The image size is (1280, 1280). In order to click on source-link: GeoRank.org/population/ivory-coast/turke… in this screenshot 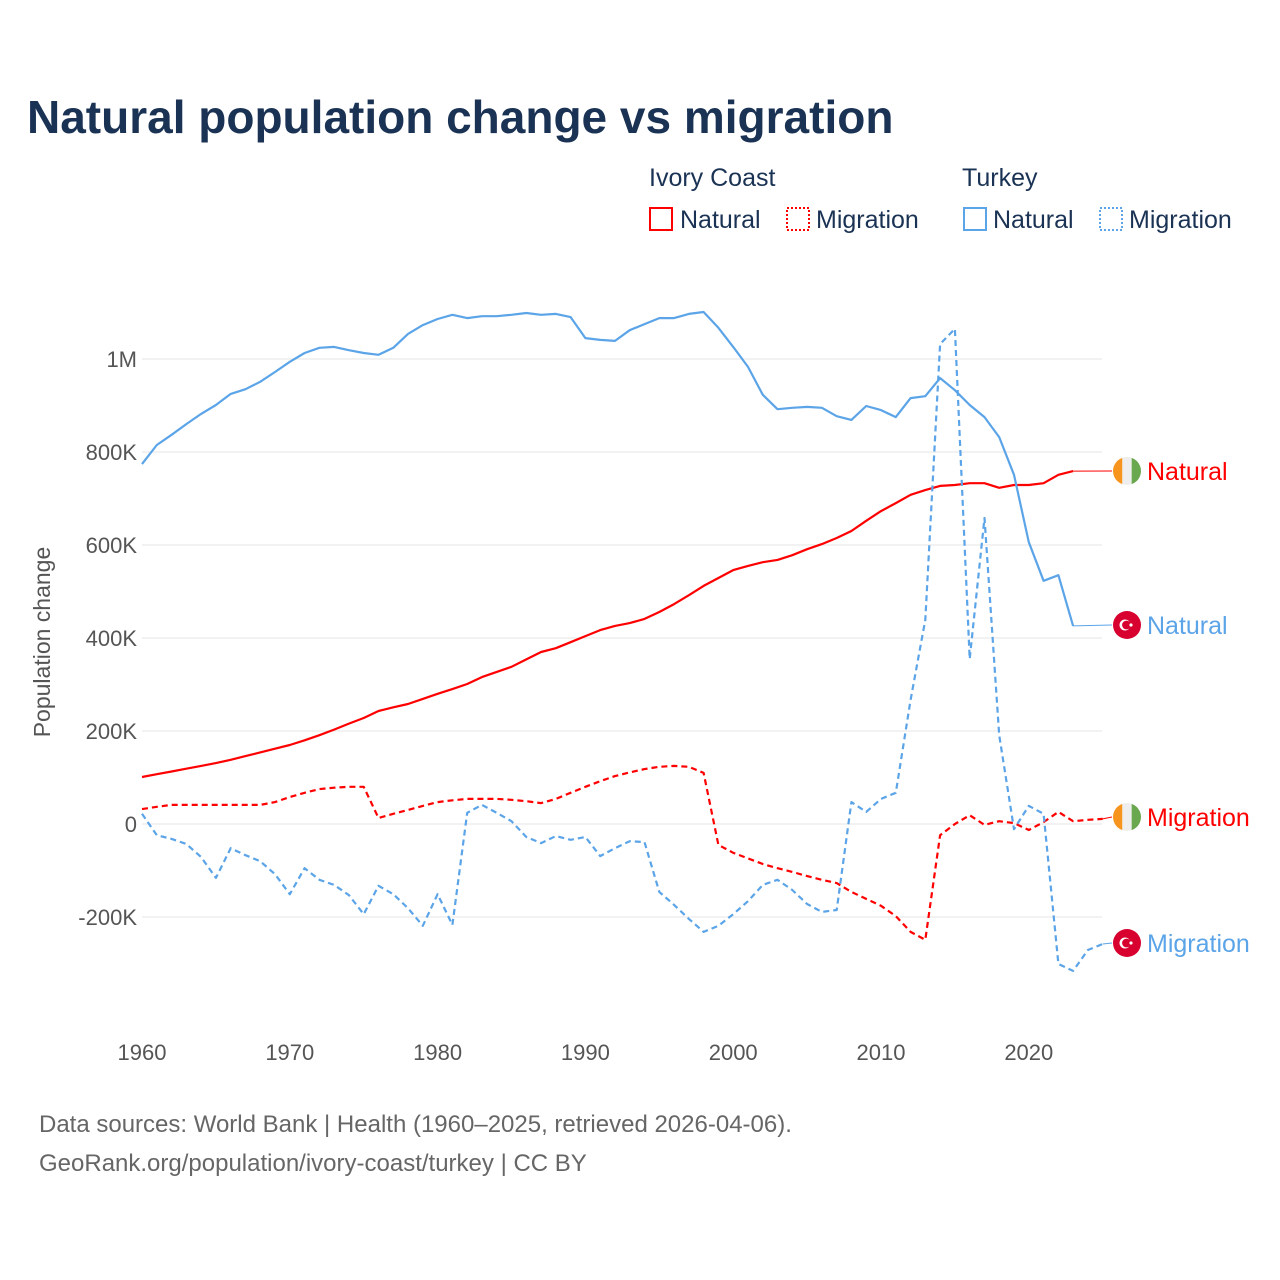, I will do `click(313, 1163)`.